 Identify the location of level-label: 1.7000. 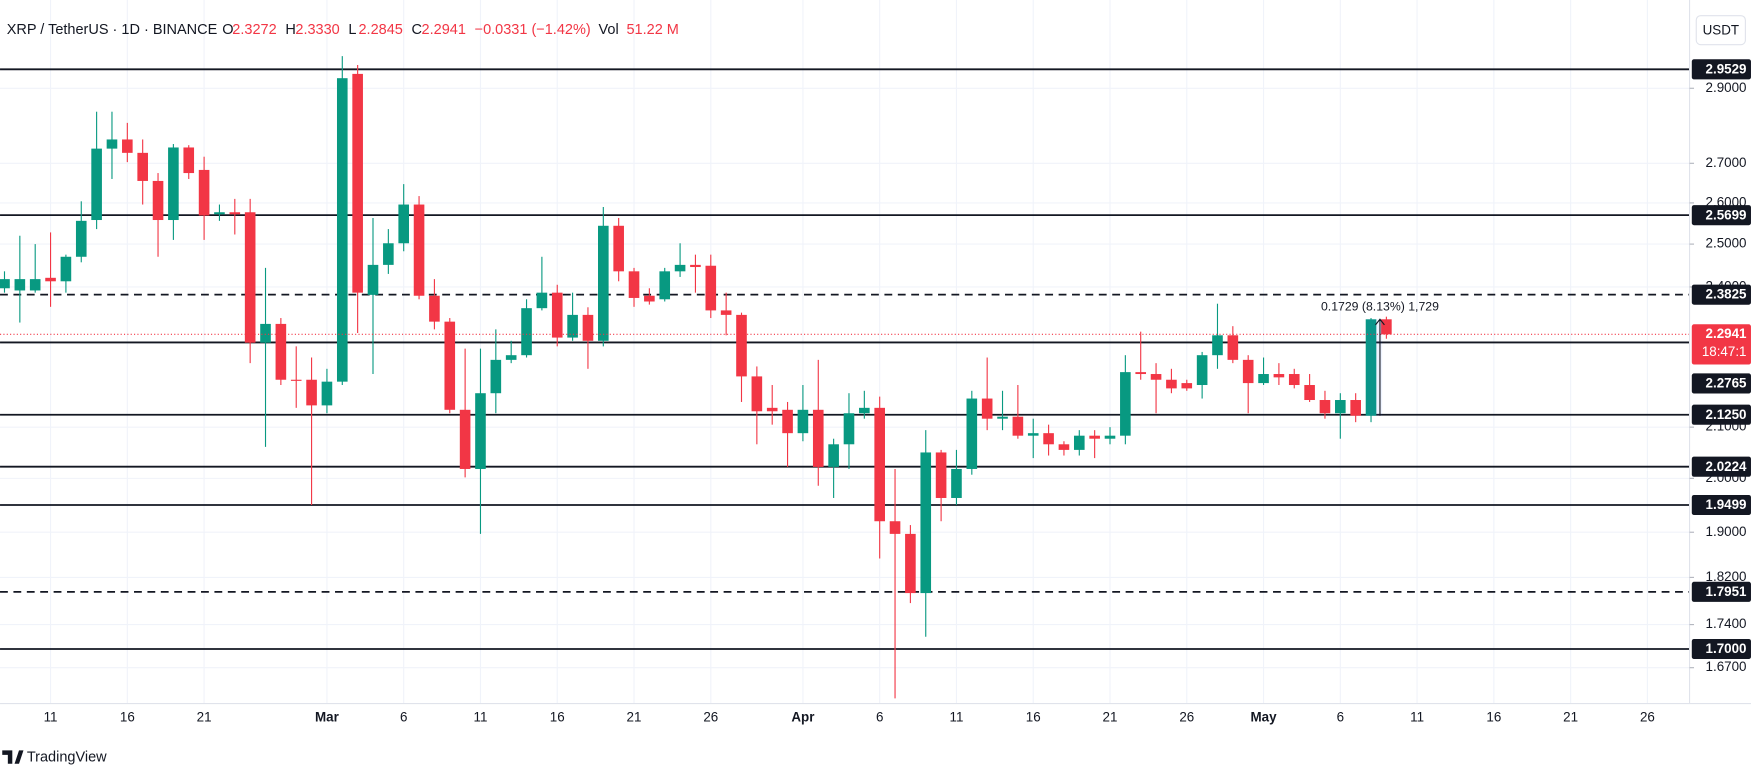
(1726, 648).